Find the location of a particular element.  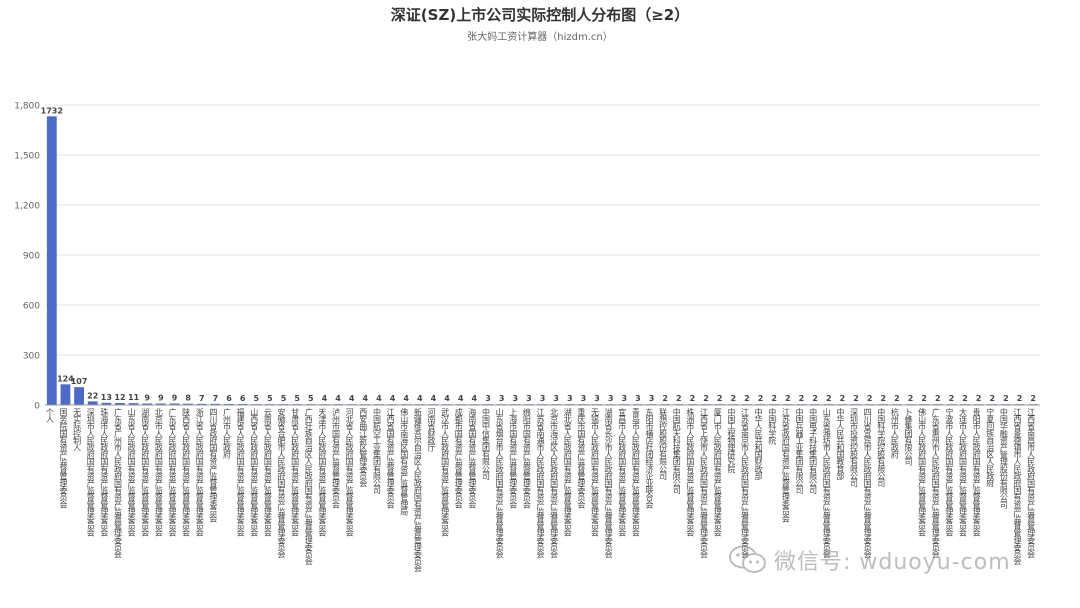

x-tick-label: 广东省人民政府国有资产监督管理委员会 is located at coordinates (172, 472).